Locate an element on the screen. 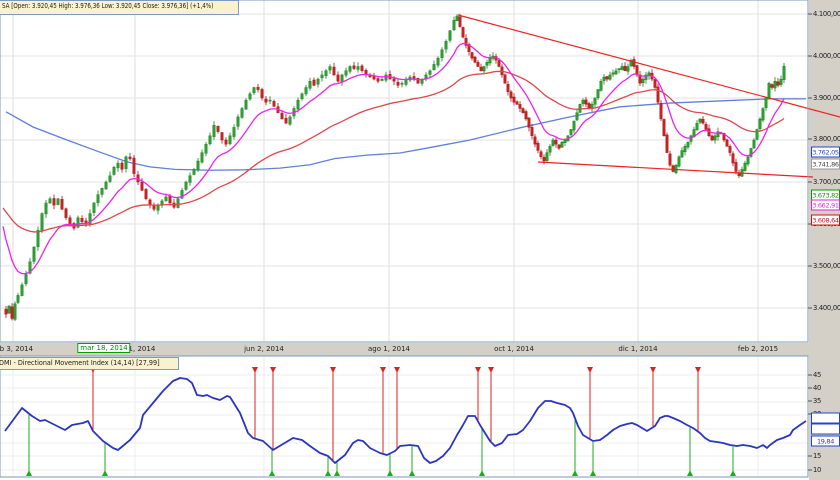 The image size is (840, 480). time-tick-label: feb 3, 2014 is located at coordinates (17, 349).